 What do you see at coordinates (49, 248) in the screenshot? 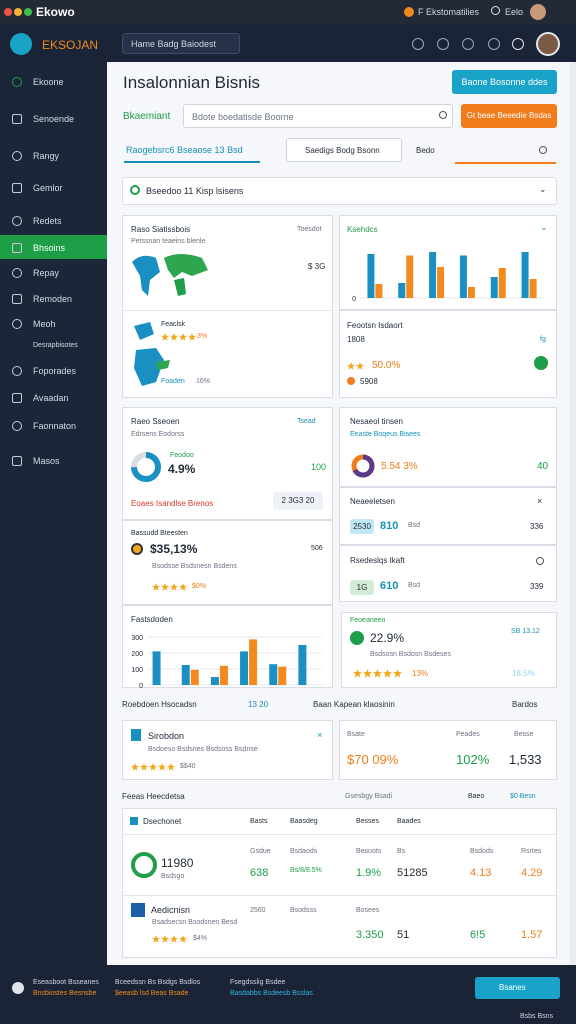
I see `sidebar-item: Bhsoins` at bounding box center [49, 248].